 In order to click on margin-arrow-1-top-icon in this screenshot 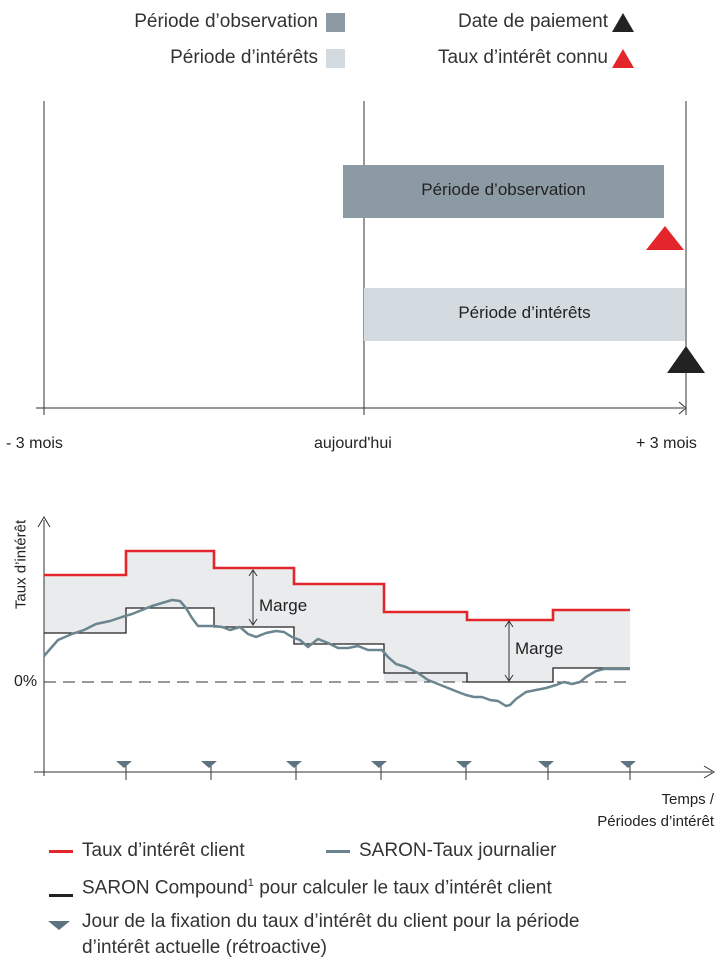, I will do `click(253, 573)`.